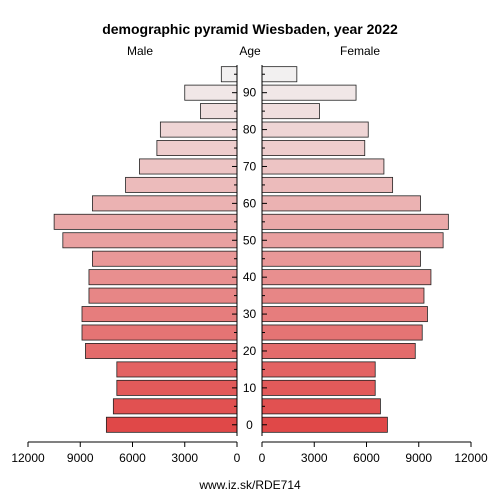  Describe the element at coordinates (250, 51) in the screenshot. I see `age-header: Age` at that location.